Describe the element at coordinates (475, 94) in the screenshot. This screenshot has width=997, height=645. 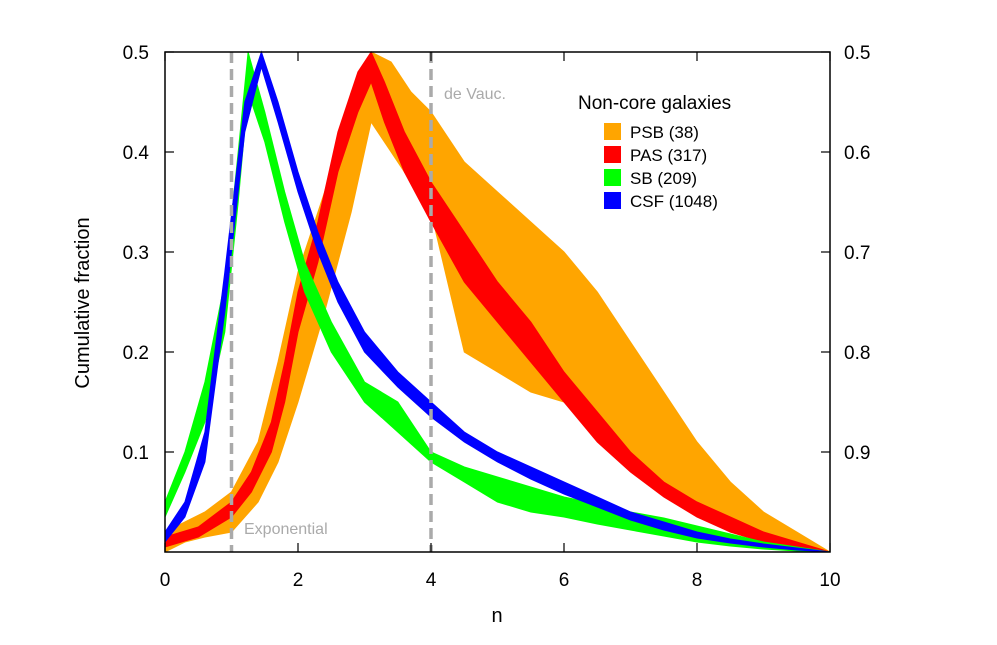
I see `refline-label-de-vauc: de Vauc.` at that location.